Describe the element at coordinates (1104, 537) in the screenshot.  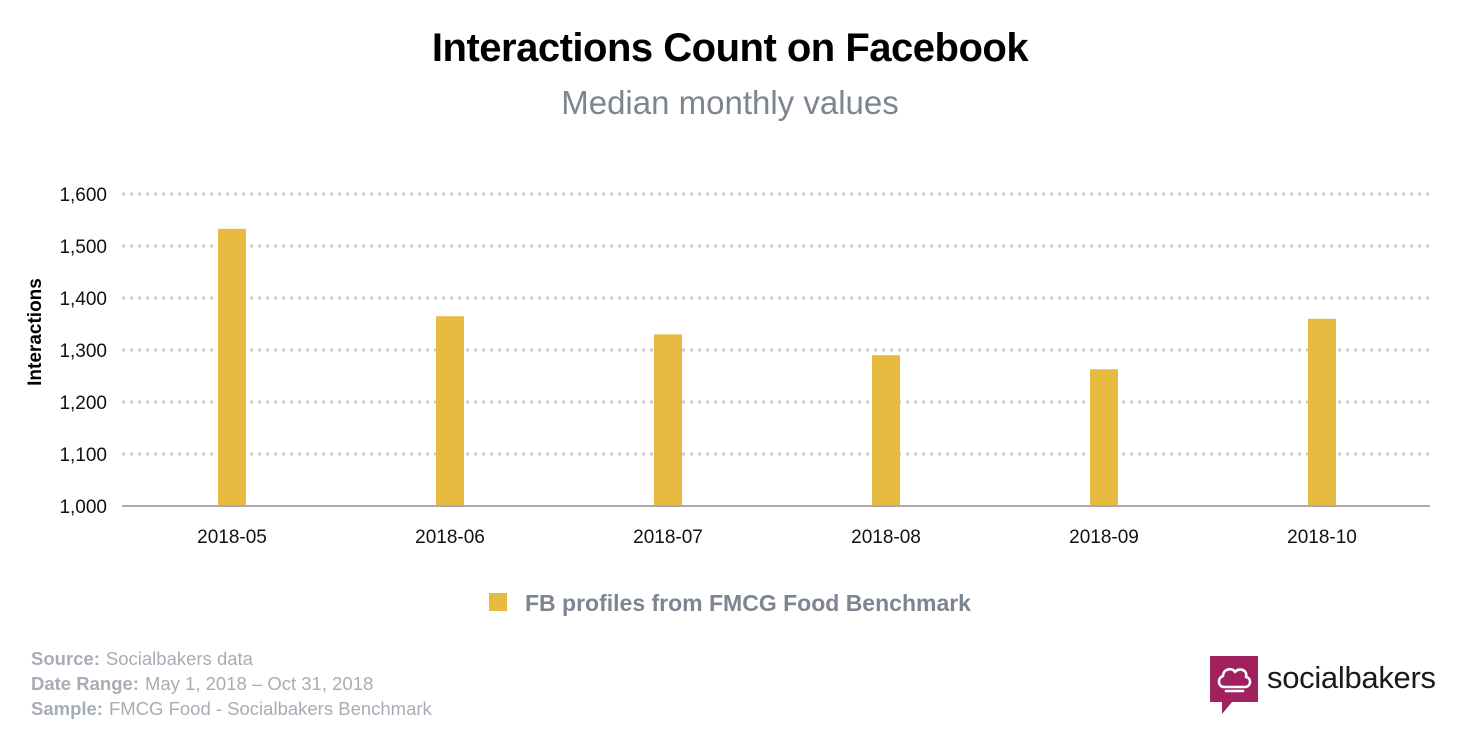
I see `x-tick-label: 2018-09` at that location.